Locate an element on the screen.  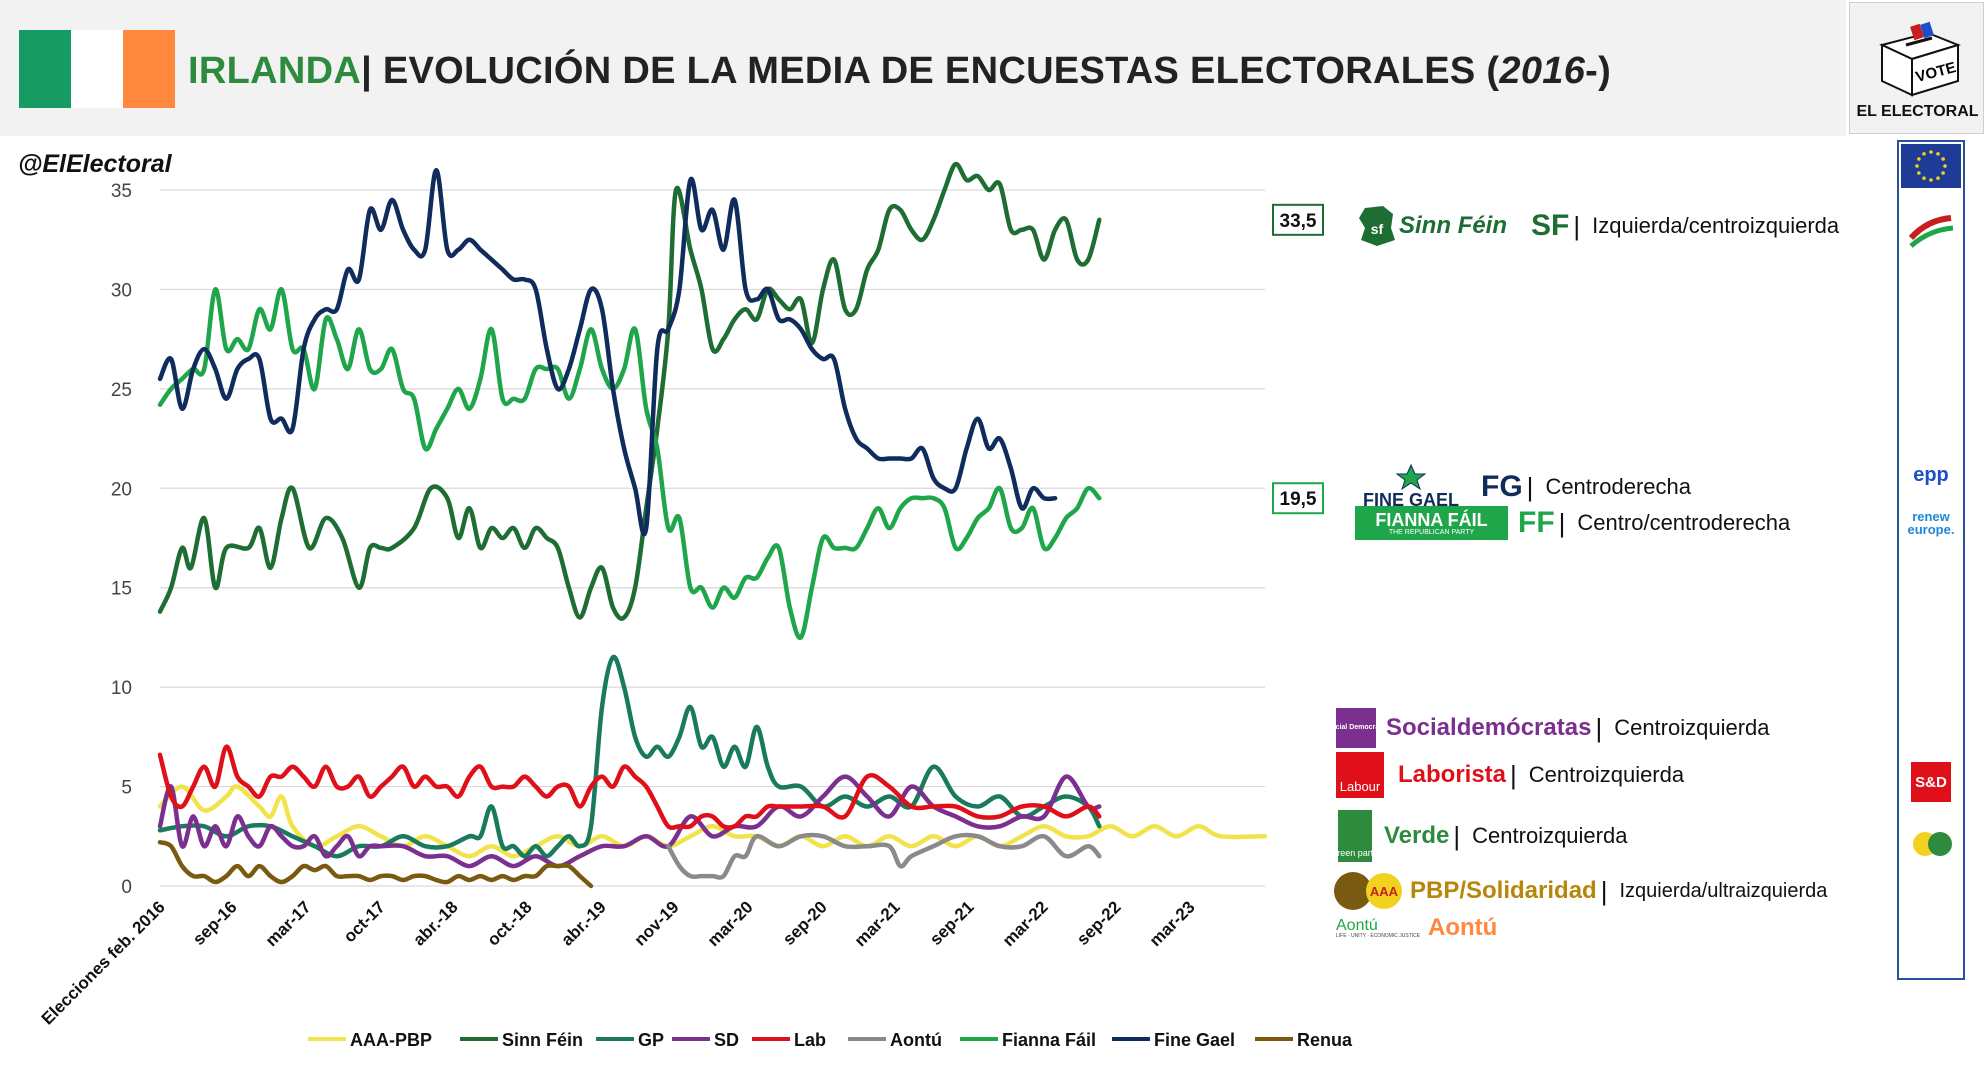
ireland-map-icon: sf is located at coordinates (1377, 226).